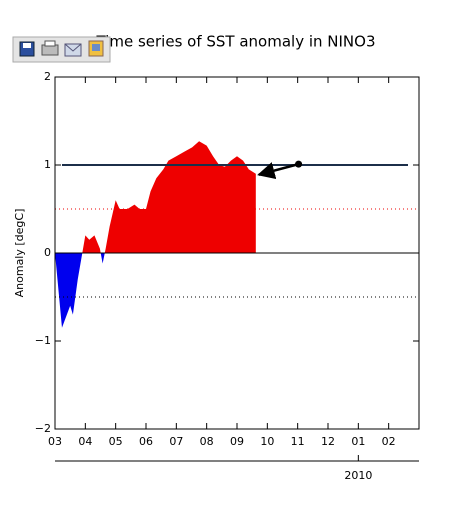  Describe the element at coordinates (278, 171) in the screenshot. I see `arrow` at that location.